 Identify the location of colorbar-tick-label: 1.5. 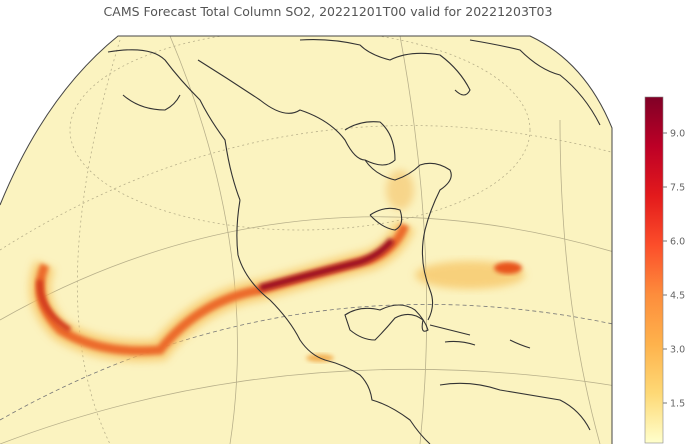
(677, 404).